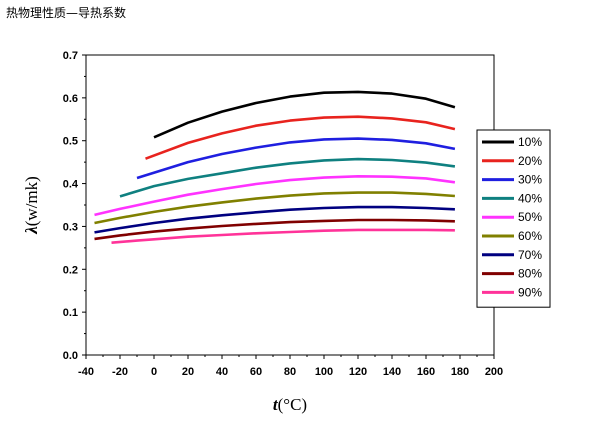  Describe the element at coordinates (290, 404) in the screenshot. I see `x-axis-title: t(°C)` at that location.